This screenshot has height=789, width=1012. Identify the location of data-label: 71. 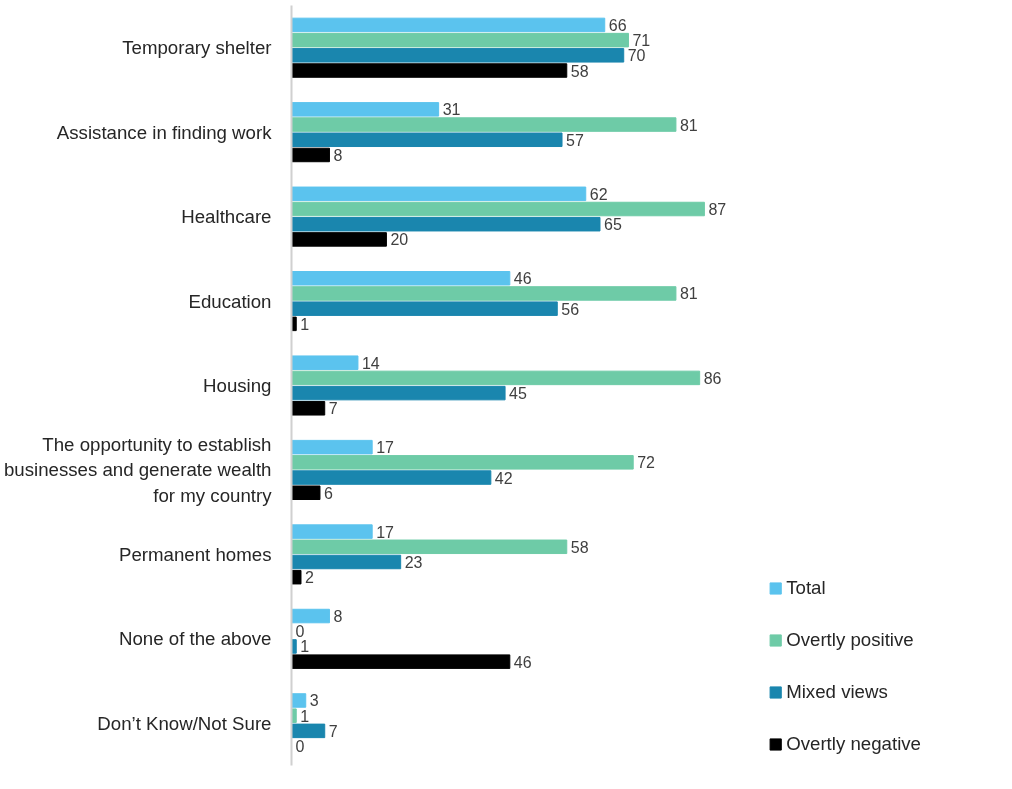
(641, 41).